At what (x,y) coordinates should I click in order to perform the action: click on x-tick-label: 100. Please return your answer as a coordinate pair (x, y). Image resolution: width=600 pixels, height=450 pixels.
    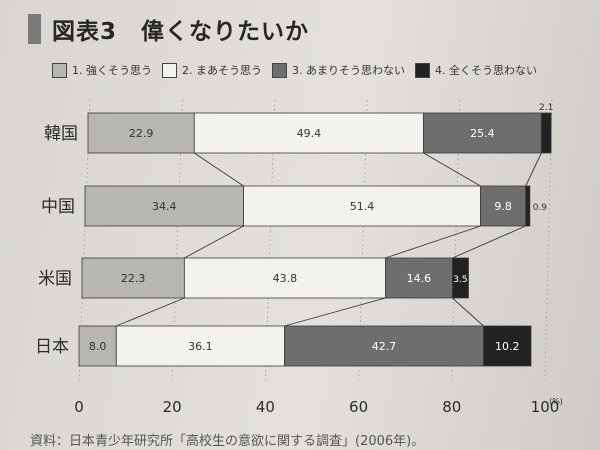
    Looking at the image, I should click on (545, 407).